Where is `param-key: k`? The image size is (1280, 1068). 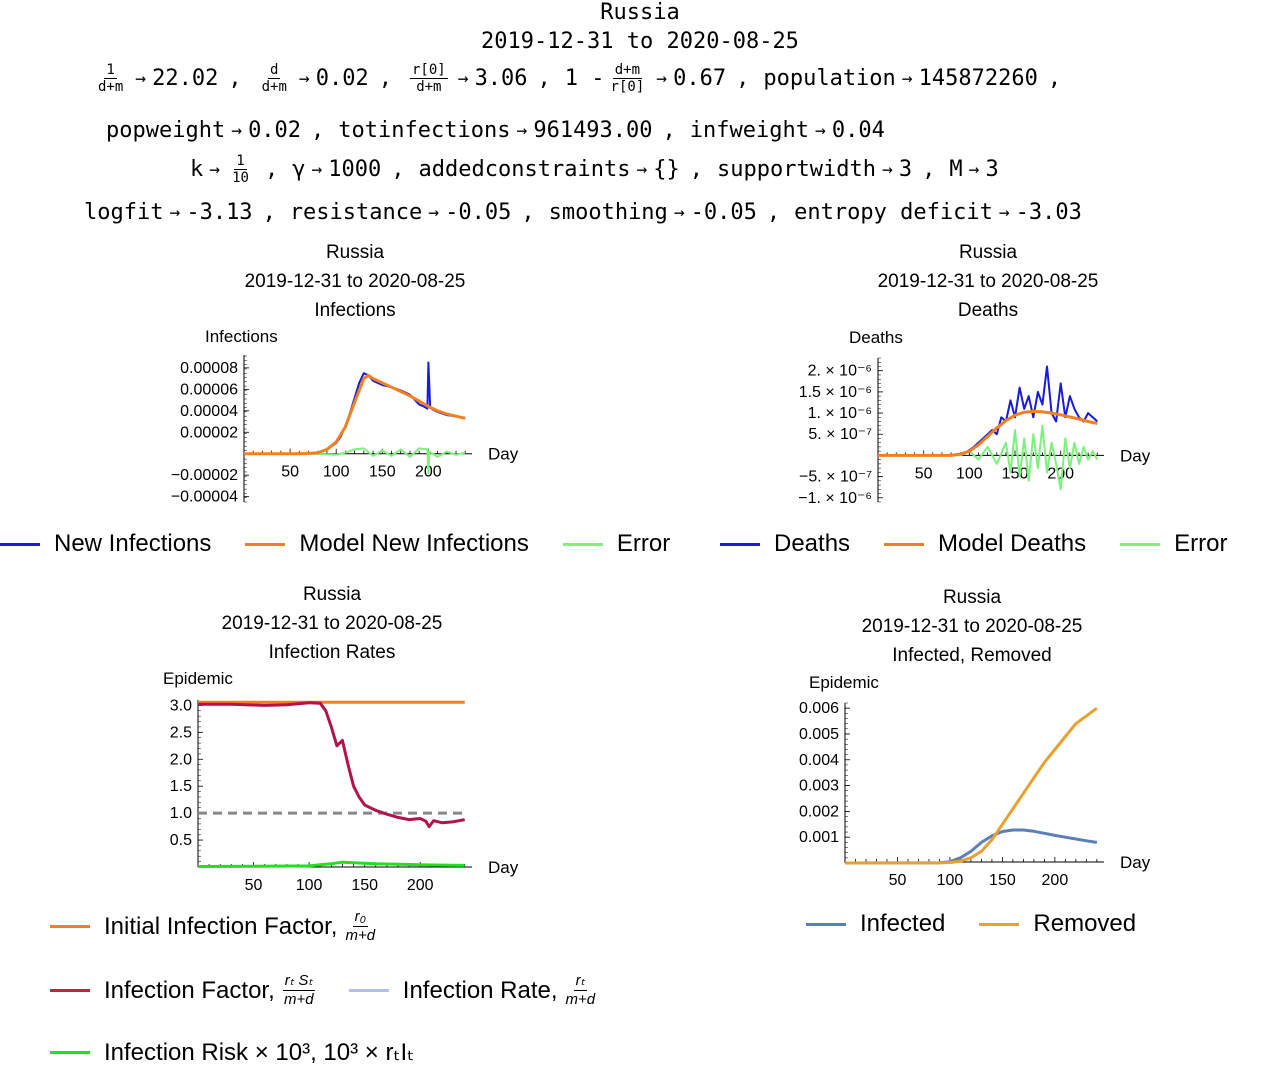 param-key: k is located at coordinates (197, 169).